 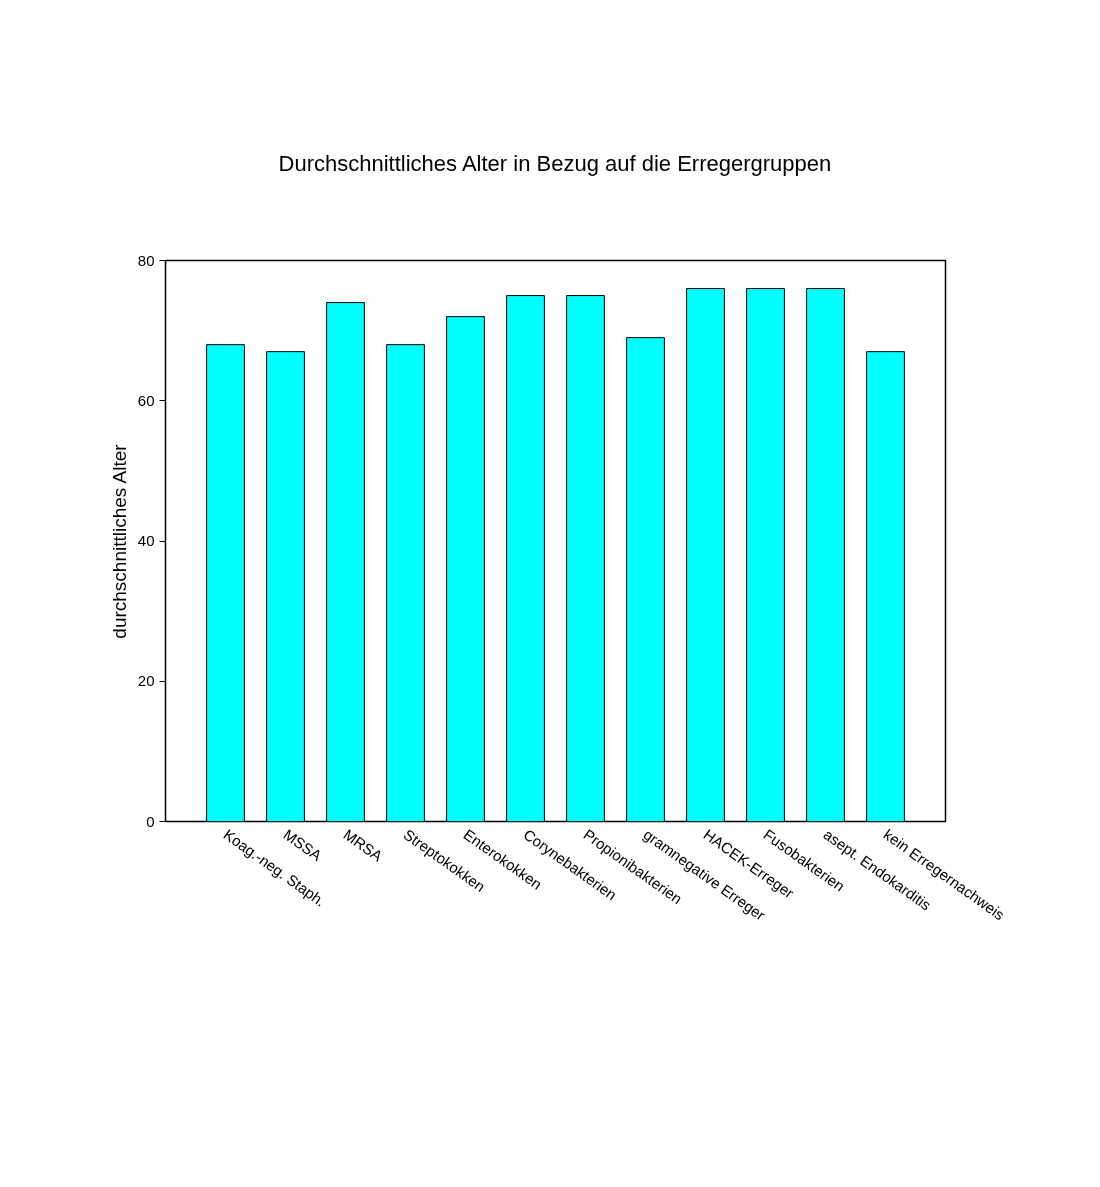 What do you see at coordinates (119, 541) in the screenshot?
I see `y-axis-title: durchschnittliches Alter` at bounding box center [119, 541].